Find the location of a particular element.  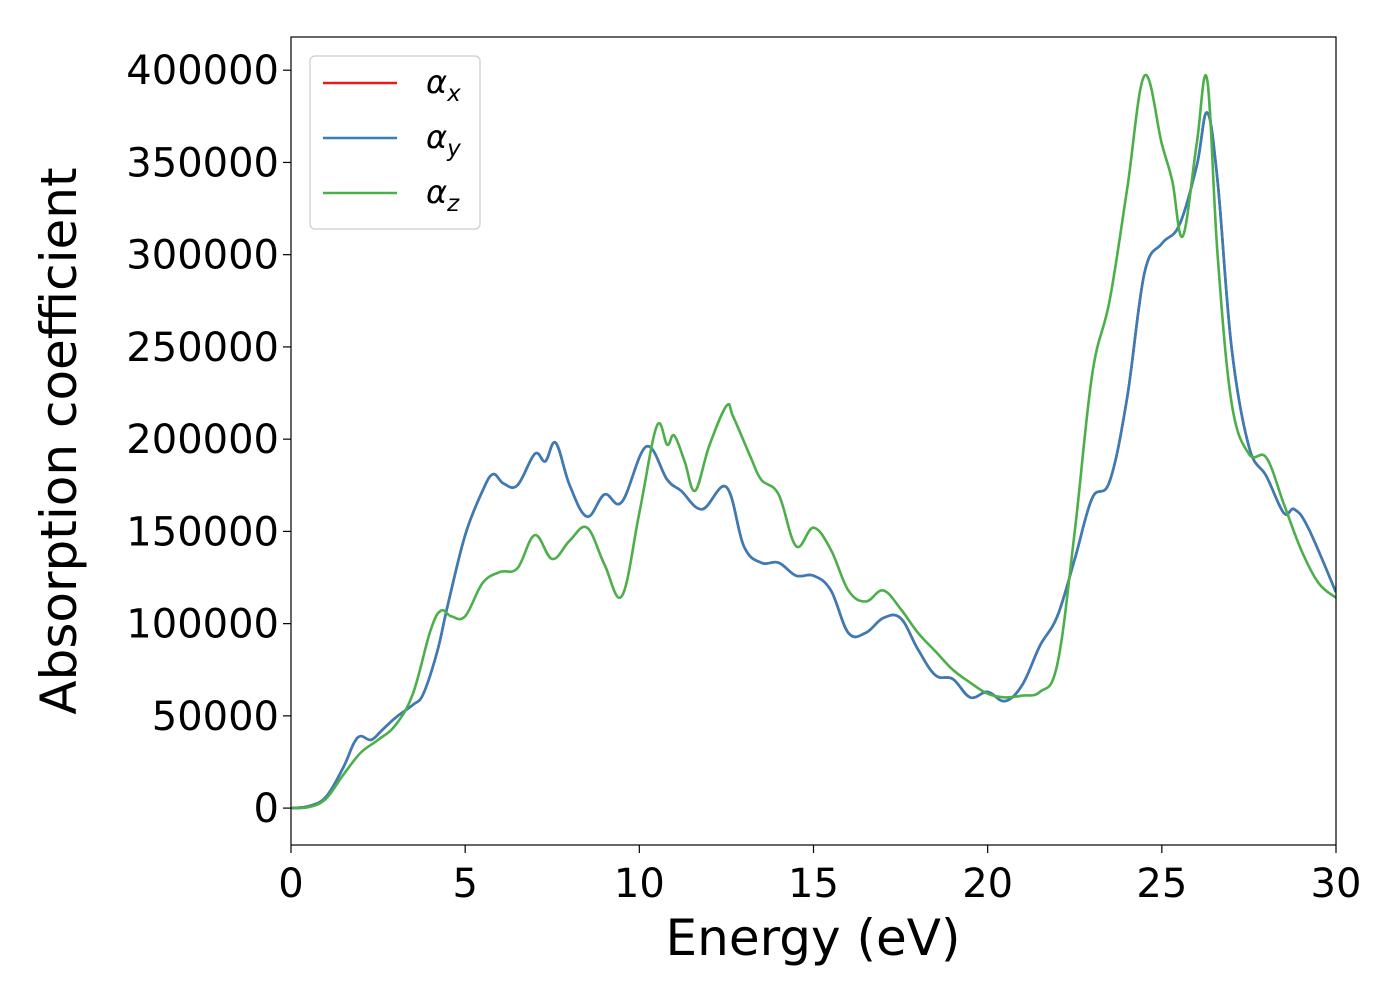

legend-label-z: αz is located at coordinates (443, 195).